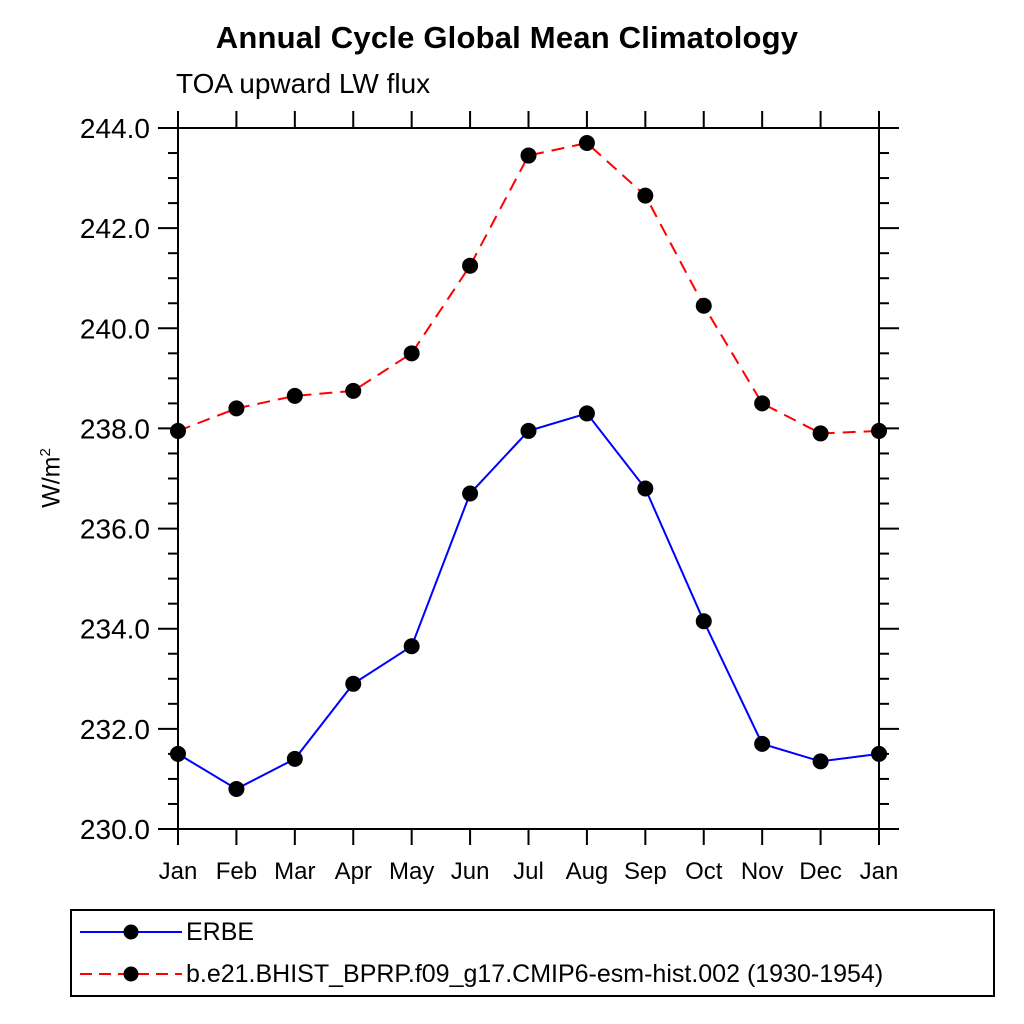 The image size is (1024, 1024). Describe the element at coordinates (294, 871) in the screenshot. I see `x-tick-label: Mar` at that location.